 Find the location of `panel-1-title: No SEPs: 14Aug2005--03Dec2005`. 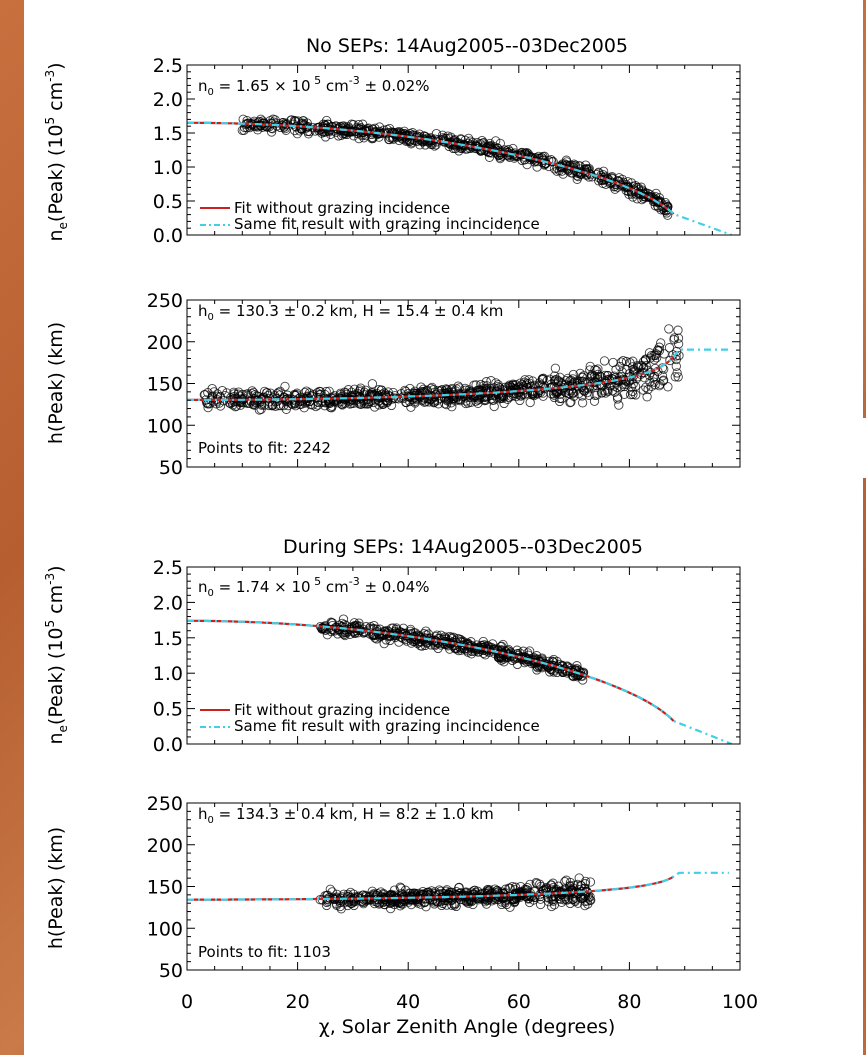

panel-1-title: No SEPs: 14Aug2005--03Dec2005 is located at coordinates (467, 46).